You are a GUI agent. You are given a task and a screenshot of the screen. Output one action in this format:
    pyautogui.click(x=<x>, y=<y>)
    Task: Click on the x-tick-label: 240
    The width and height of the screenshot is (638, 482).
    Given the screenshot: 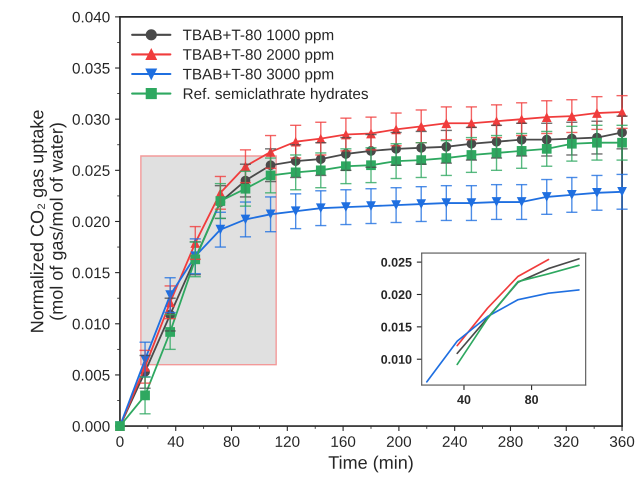 What is the action you would take?
    pyautogui.click(x=454, y=442)
    